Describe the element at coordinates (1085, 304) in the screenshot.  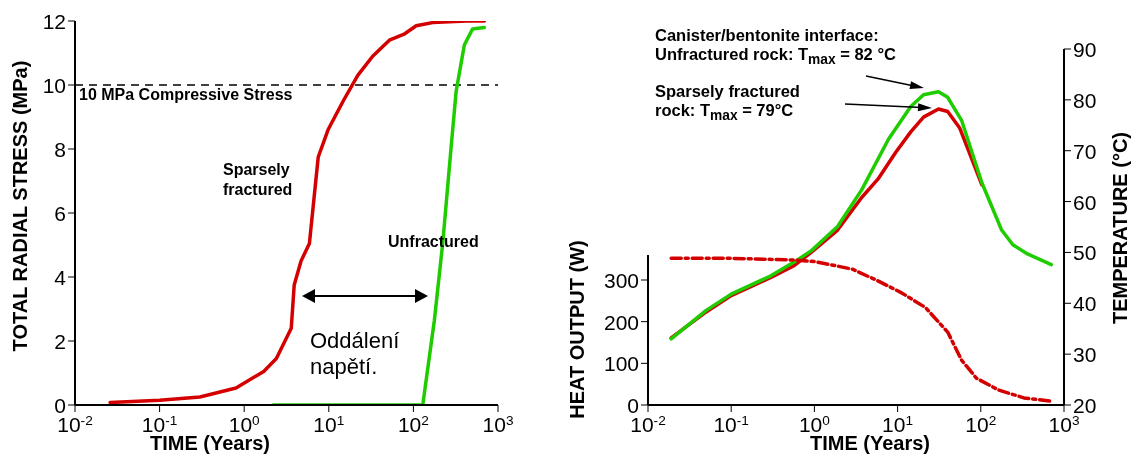
I see `y2-tick-label: 40` at that location.